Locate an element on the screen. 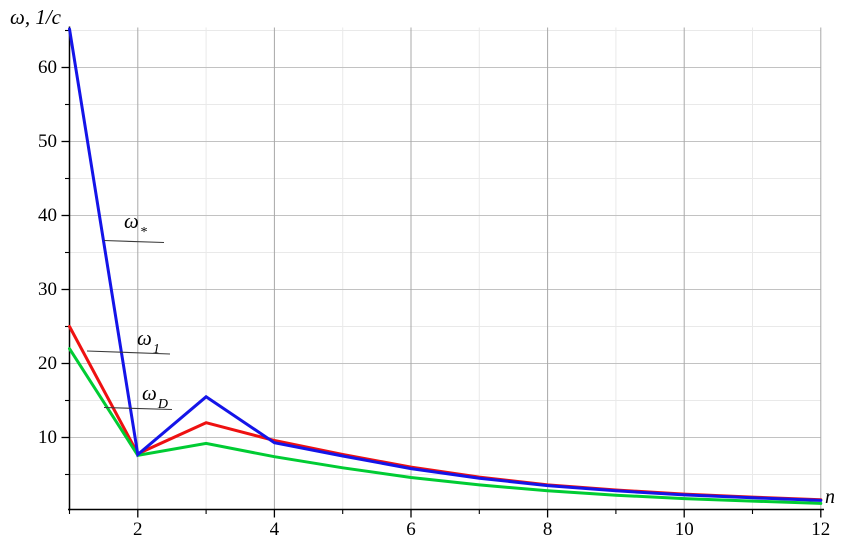 This screenshot has width=851, height=552. series-label-omega-1: ω1 is located at coordinates (148, 341).